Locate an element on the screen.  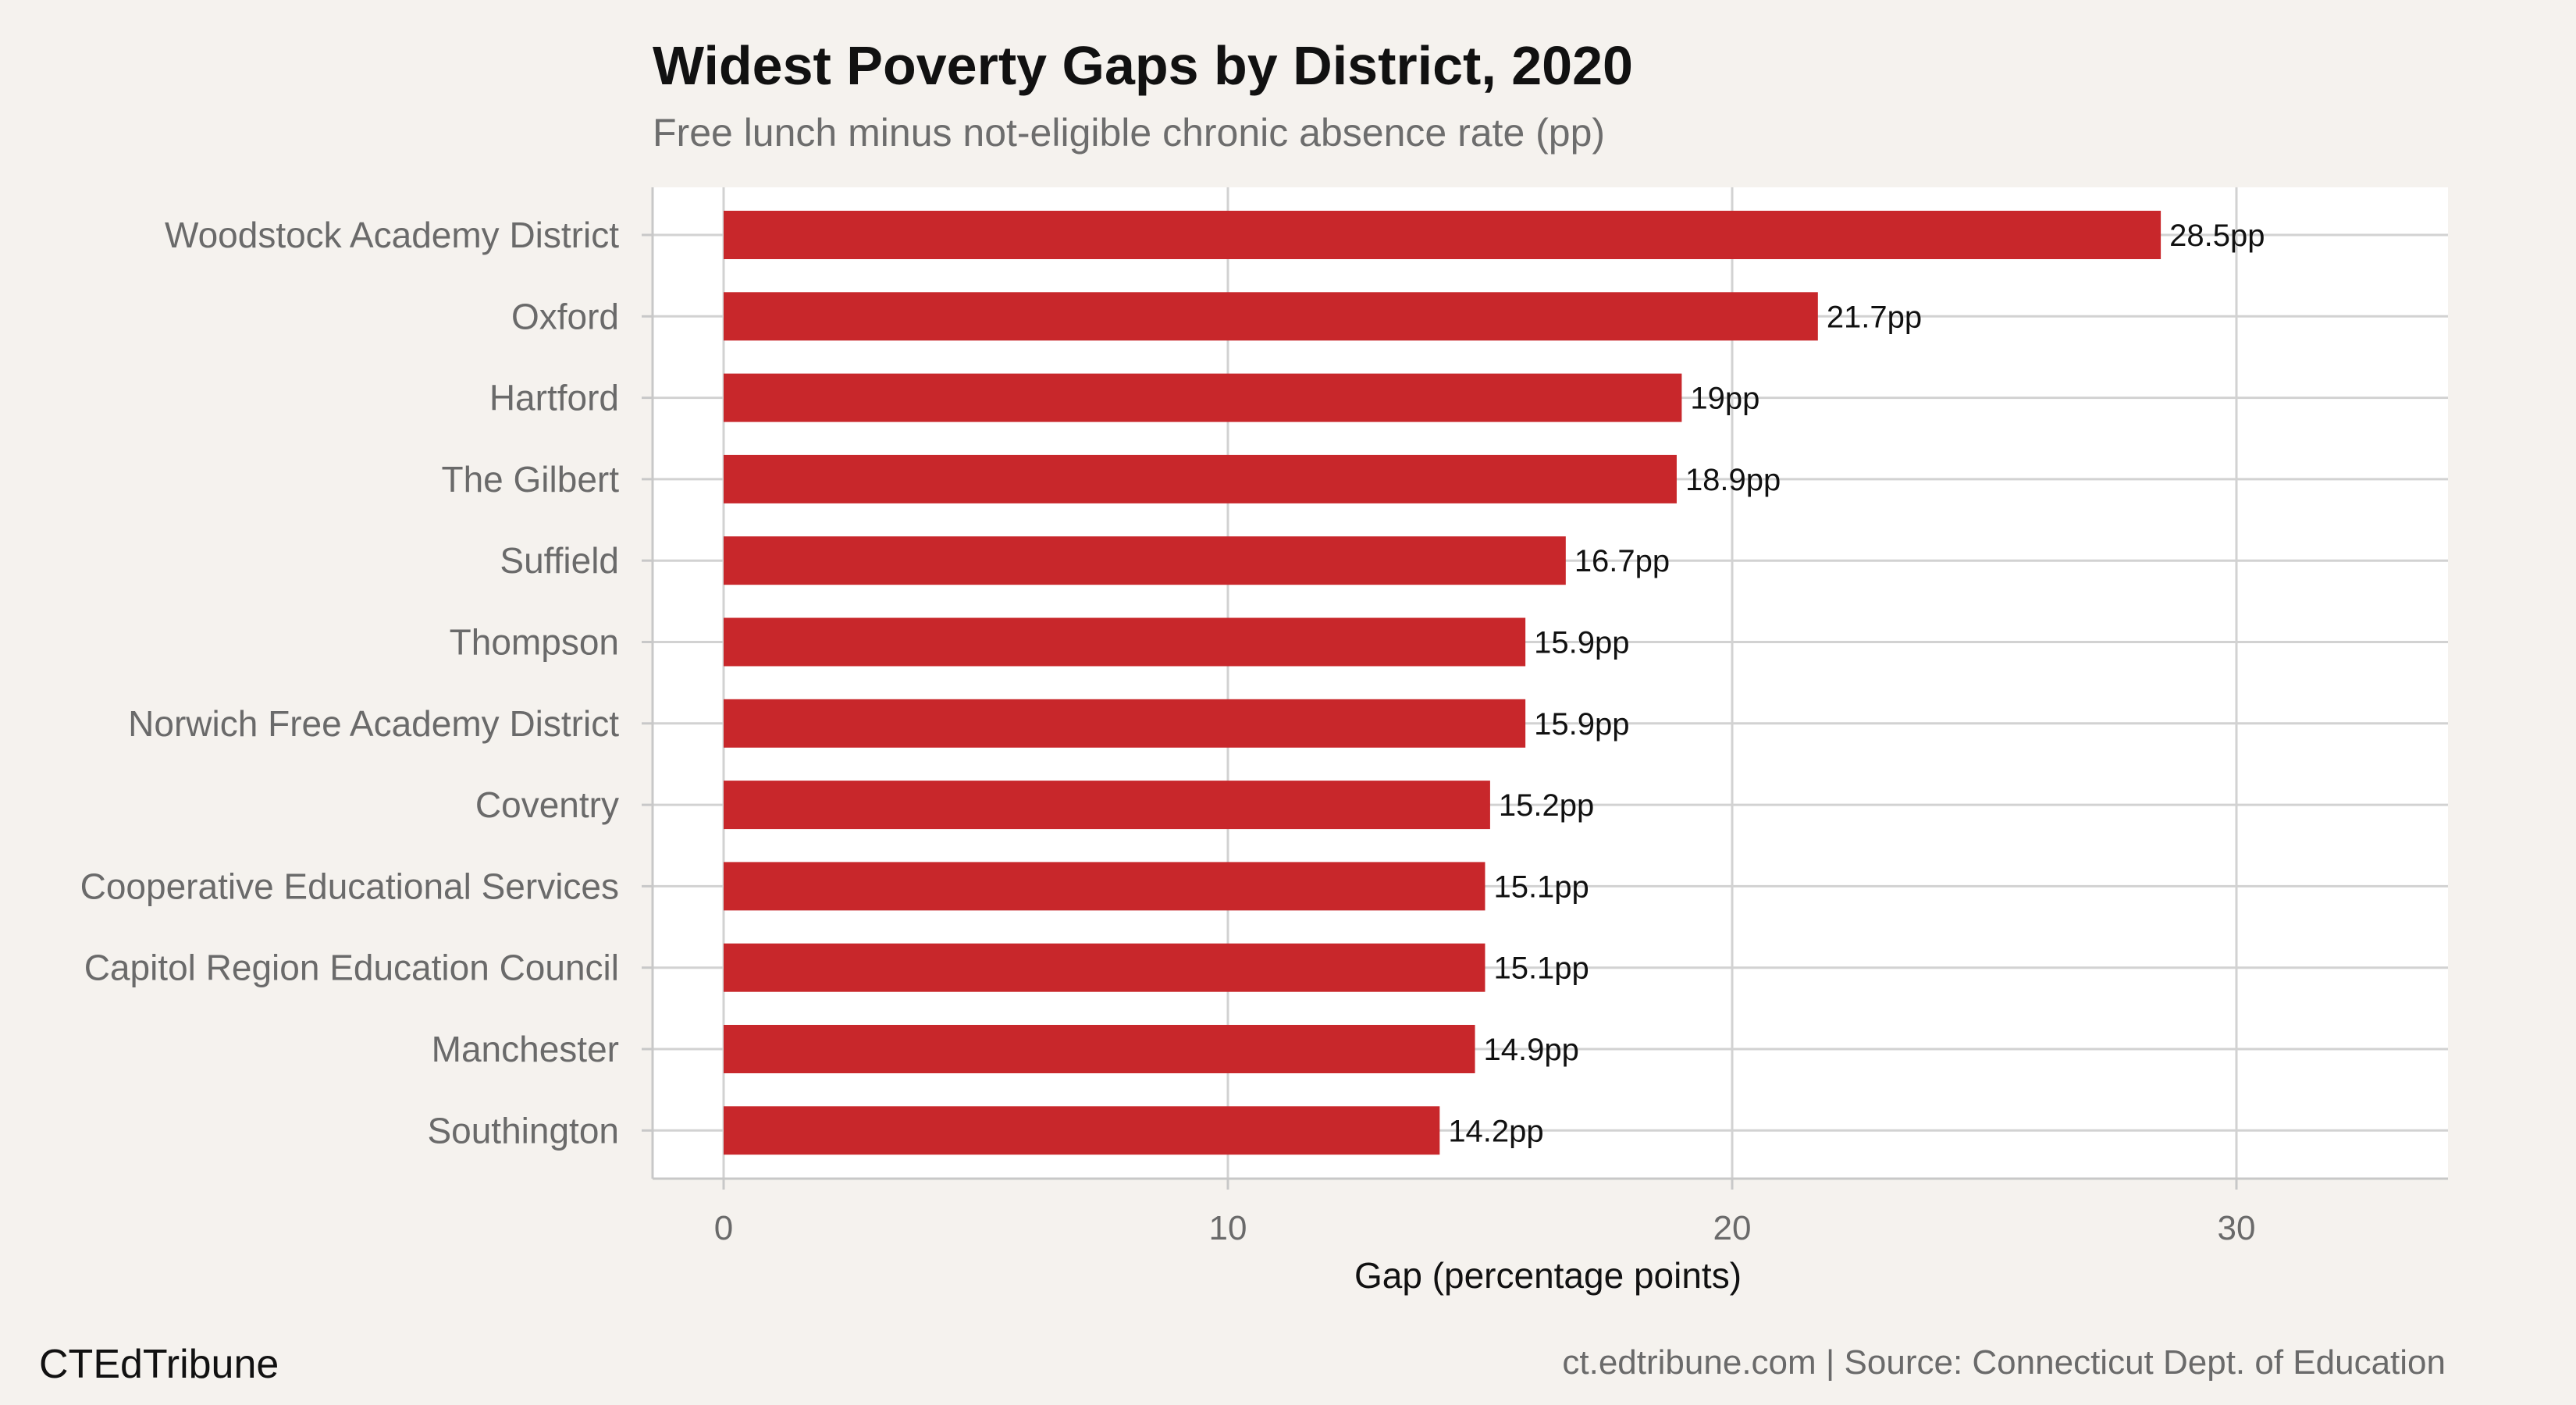
category-label: Manchester is located at coordinates (525, 1049).